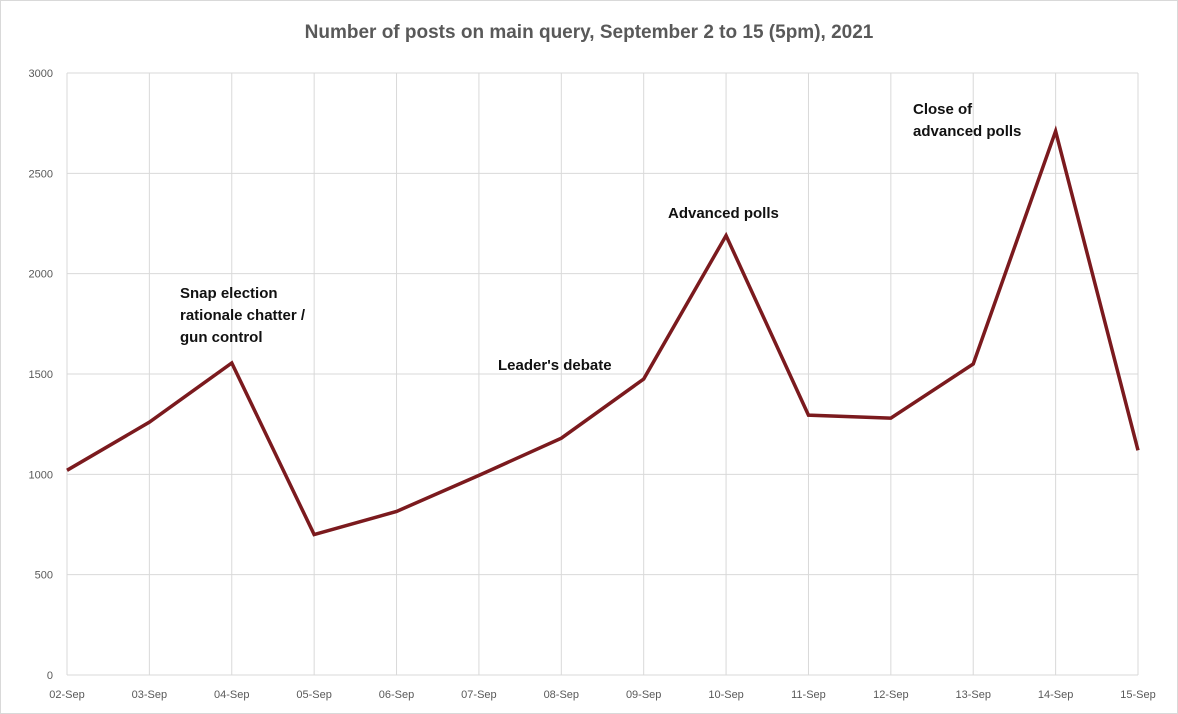 Image resolution: width=1178 pixels, height=714 pixels. Describe the element at coordinates (725, 695) in the screenshot. I see `x-tick-label: 10-Sep` at that location.